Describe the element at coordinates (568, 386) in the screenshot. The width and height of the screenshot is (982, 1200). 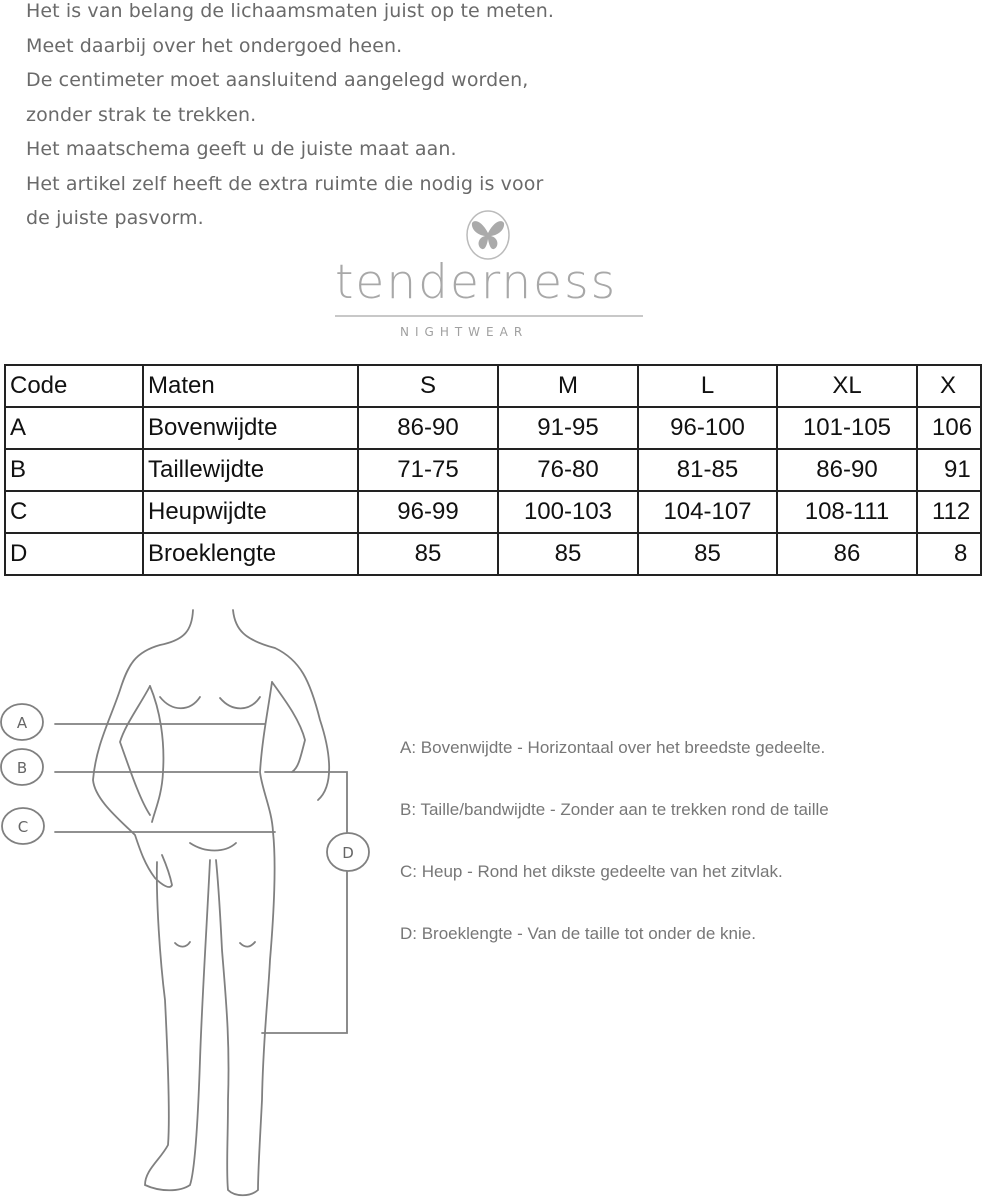
I see `header-cell: M` at that location.